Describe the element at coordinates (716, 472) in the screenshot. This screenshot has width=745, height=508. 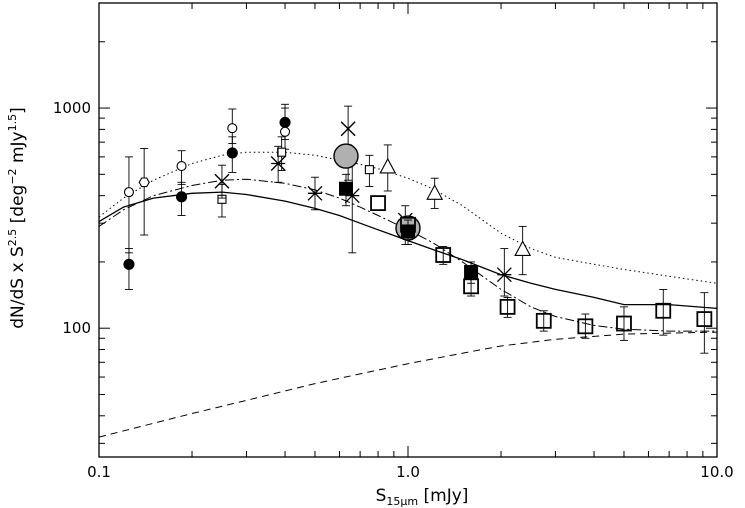
I see `x-tick-label: 10.0` at that location.